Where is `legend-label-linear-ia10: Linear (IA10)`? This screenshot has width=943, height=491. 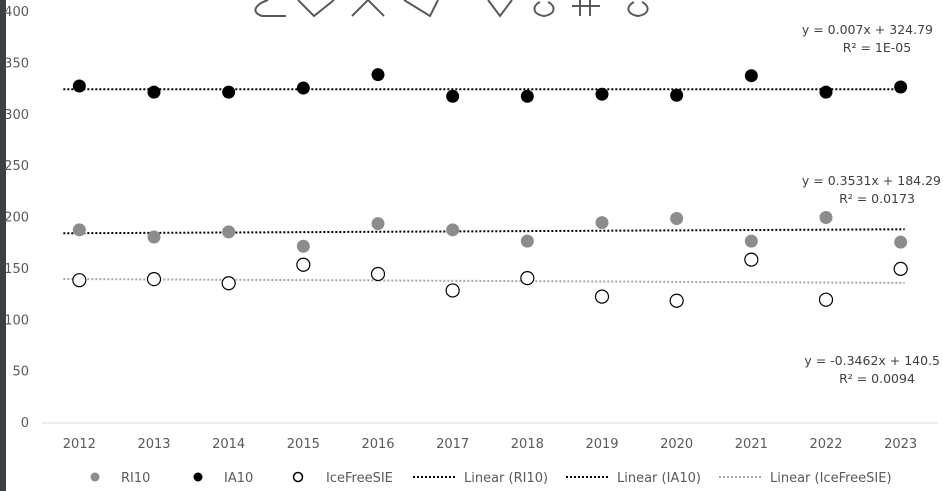
legend-label-linear-ia10: Linear (IA10) is located at coordinates (659, 478).